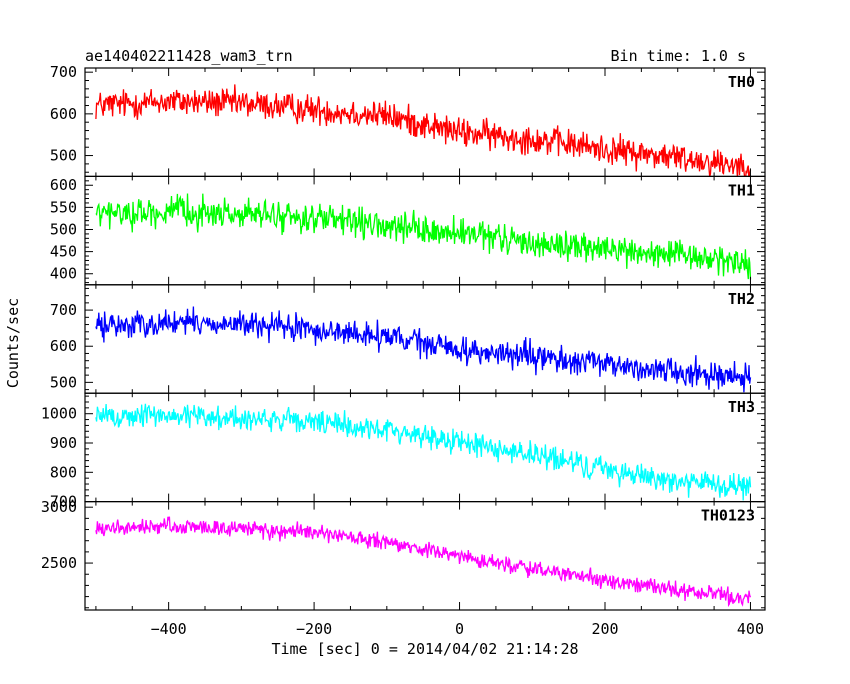  Describe the element at coordinates (59, 414) in the screenshot. I see `y-tick-label: 1000` at that location.